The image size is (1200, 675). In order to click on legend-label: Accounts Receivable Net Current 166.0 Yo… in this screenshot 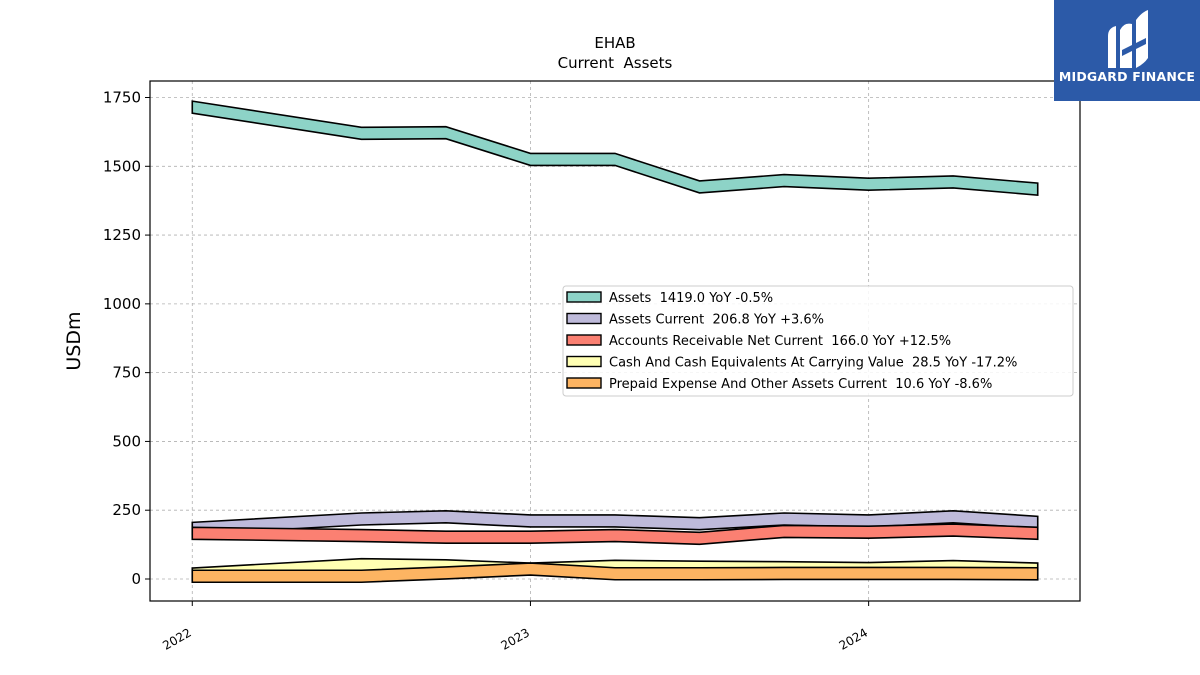, I will do `click(780, 341)`.